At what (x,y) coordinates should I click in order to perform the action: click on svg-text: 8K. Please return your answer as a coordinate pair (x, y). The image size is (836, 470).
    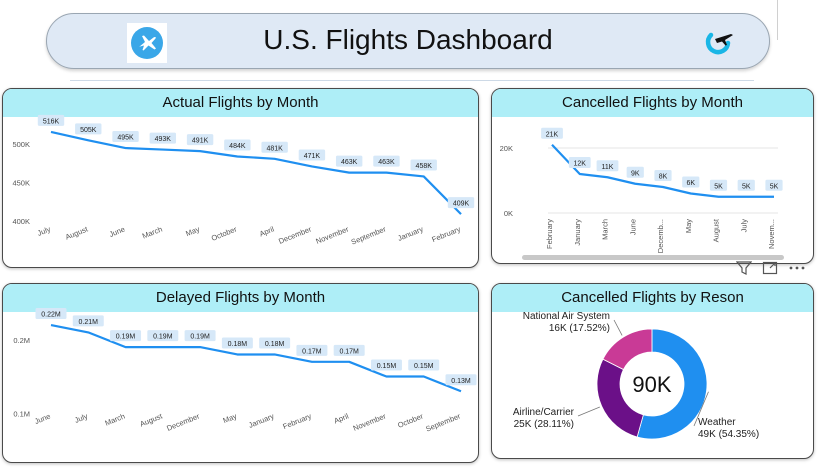
    Looking at the image, I should click on (663, 177).